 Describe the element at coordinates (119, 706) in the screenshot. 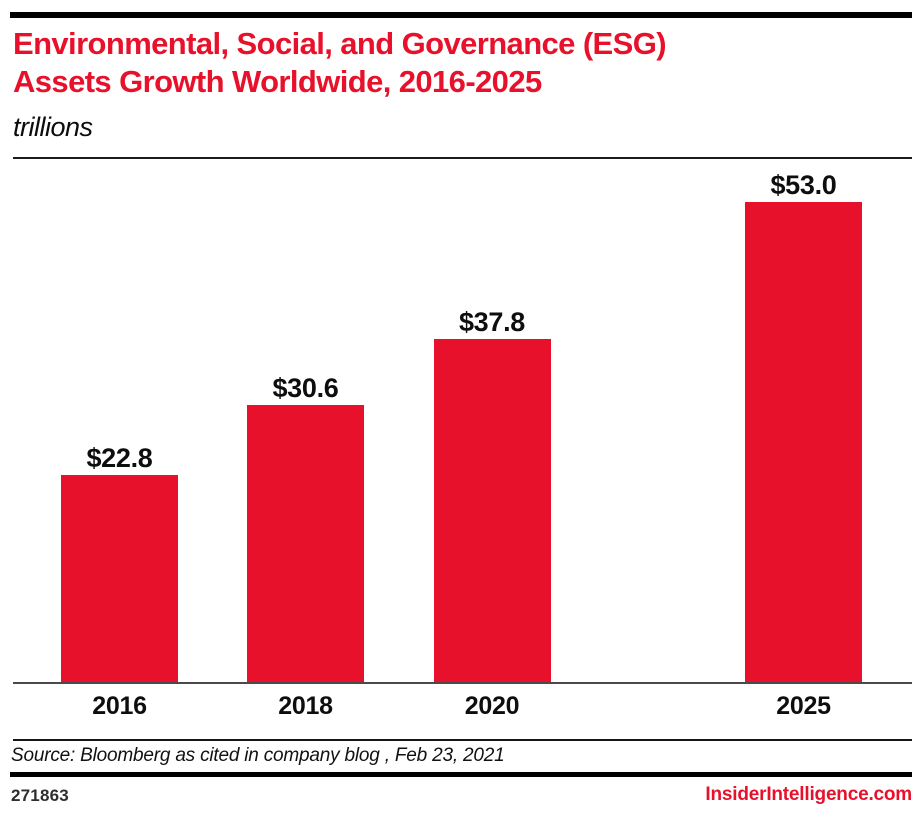

I see `x-tick-label-2016: 2016` at that location.